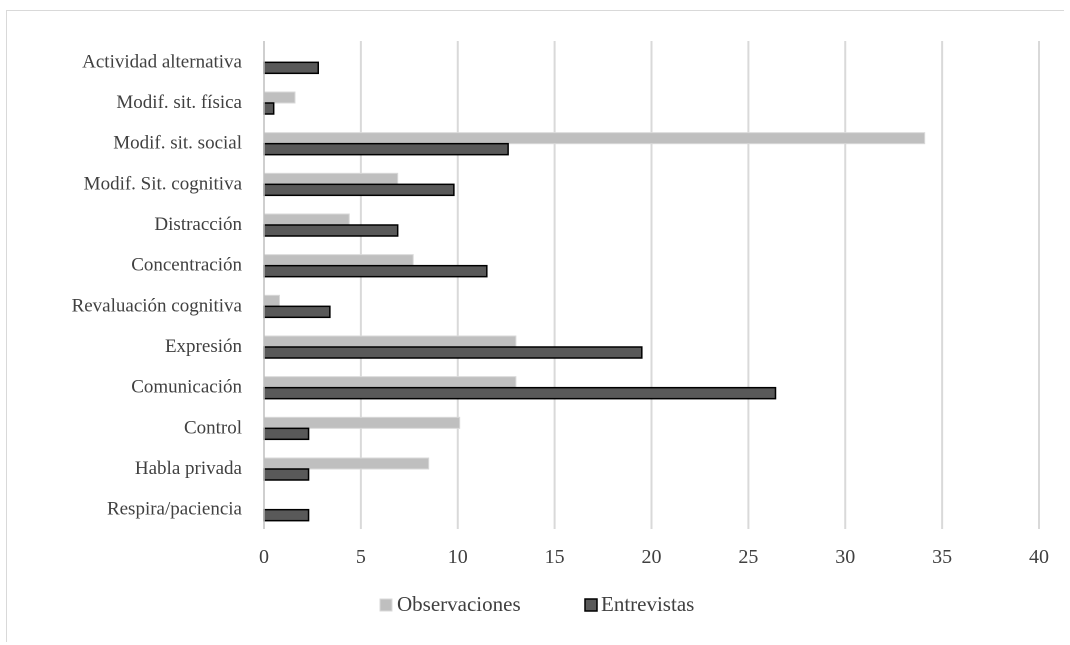 The width and height of the screenshot is (1070, 645). What do you see at coordinates (204, 346) in the screenshot?
I see `category-label: Expresión` at bounding box center [204, 346].